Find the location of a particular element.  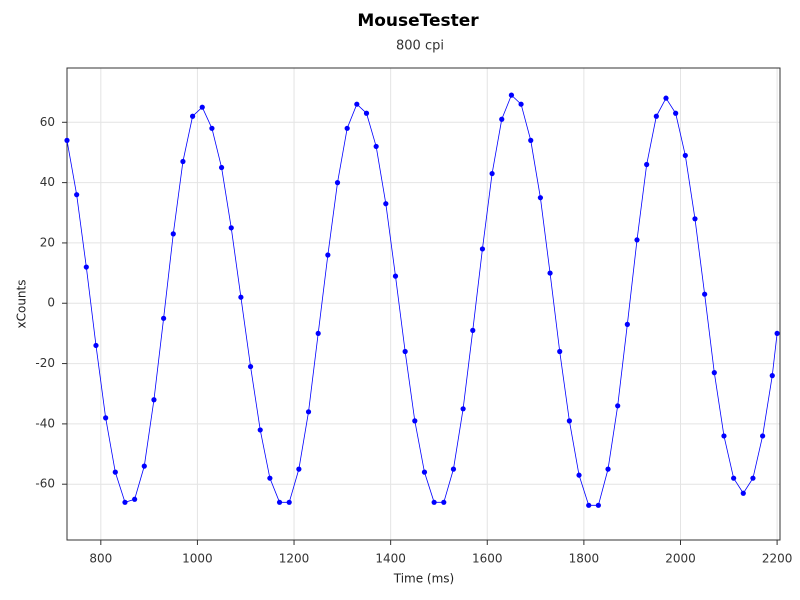

x-tick-label: 1600 is located at coordinates (487, 559).